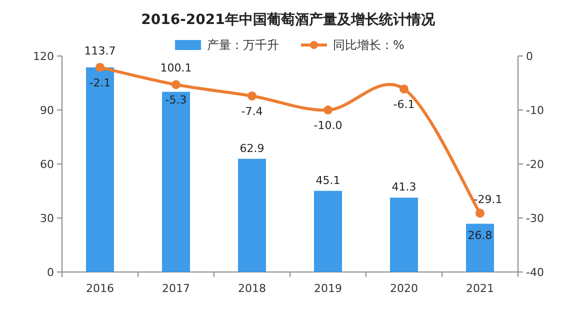 The width and height of the screenshot is (576, 327). What do you see at coordinates (252, 148) in the screenshot?
I see `data-label: 62.9` at bounding box center [252, 148].